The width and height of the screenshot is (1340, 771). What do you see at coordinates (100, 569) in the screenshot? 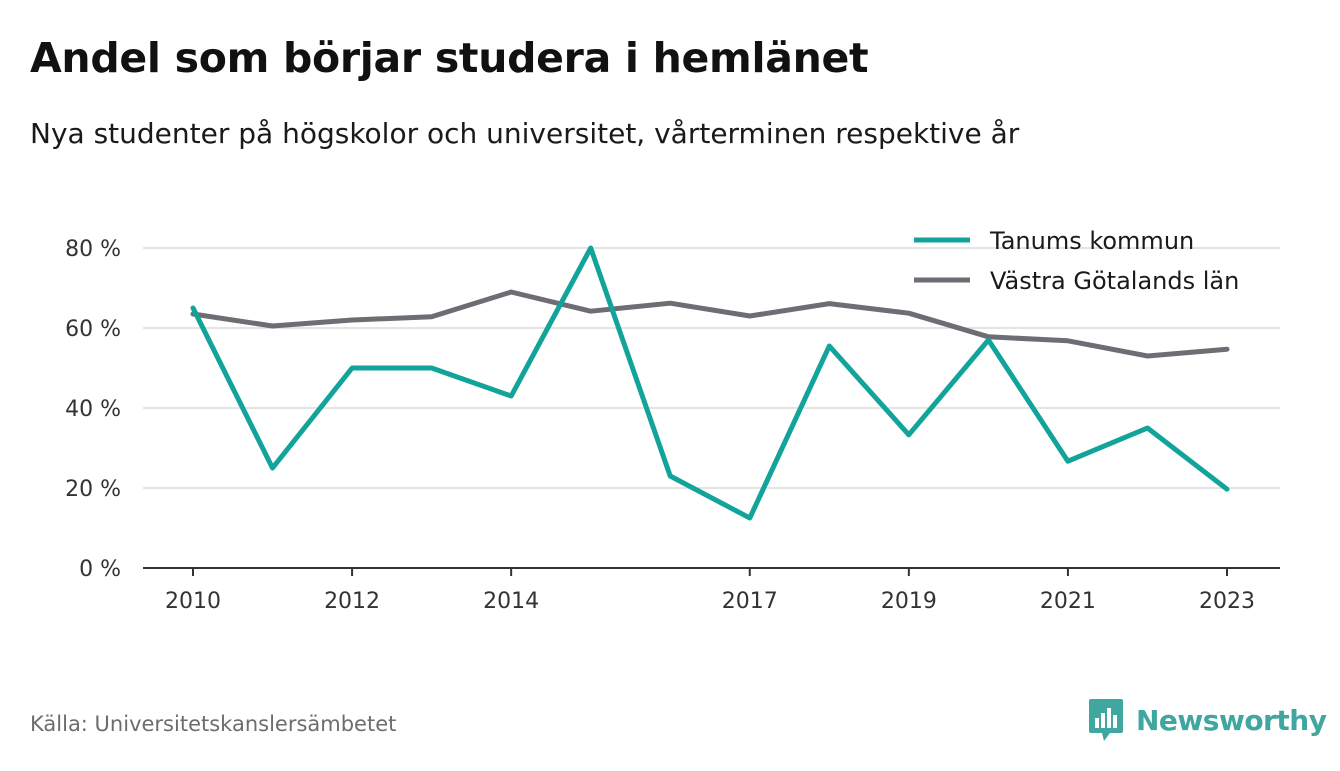
I see `y-tick-label: 0 %` at bounding box center [100, 569].